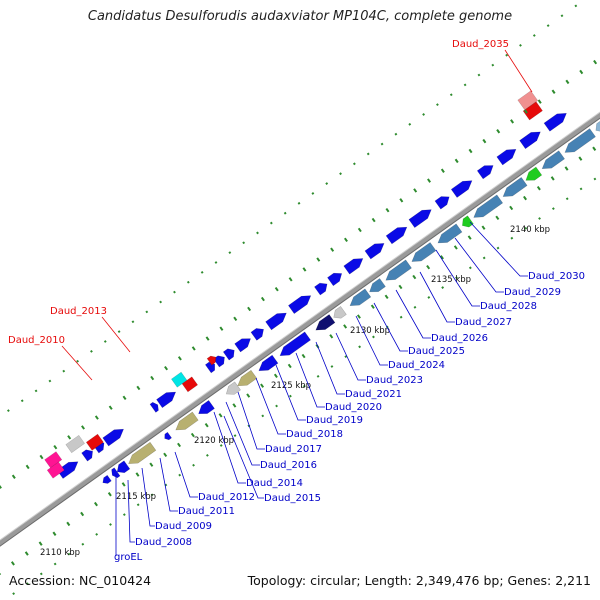 This screenshot has width=600, height=600. What do you see at coordinates (60, 553) in the screenshot?
I see `scale-label-2110: 2110 kbp` at bounding box center [60, 553].